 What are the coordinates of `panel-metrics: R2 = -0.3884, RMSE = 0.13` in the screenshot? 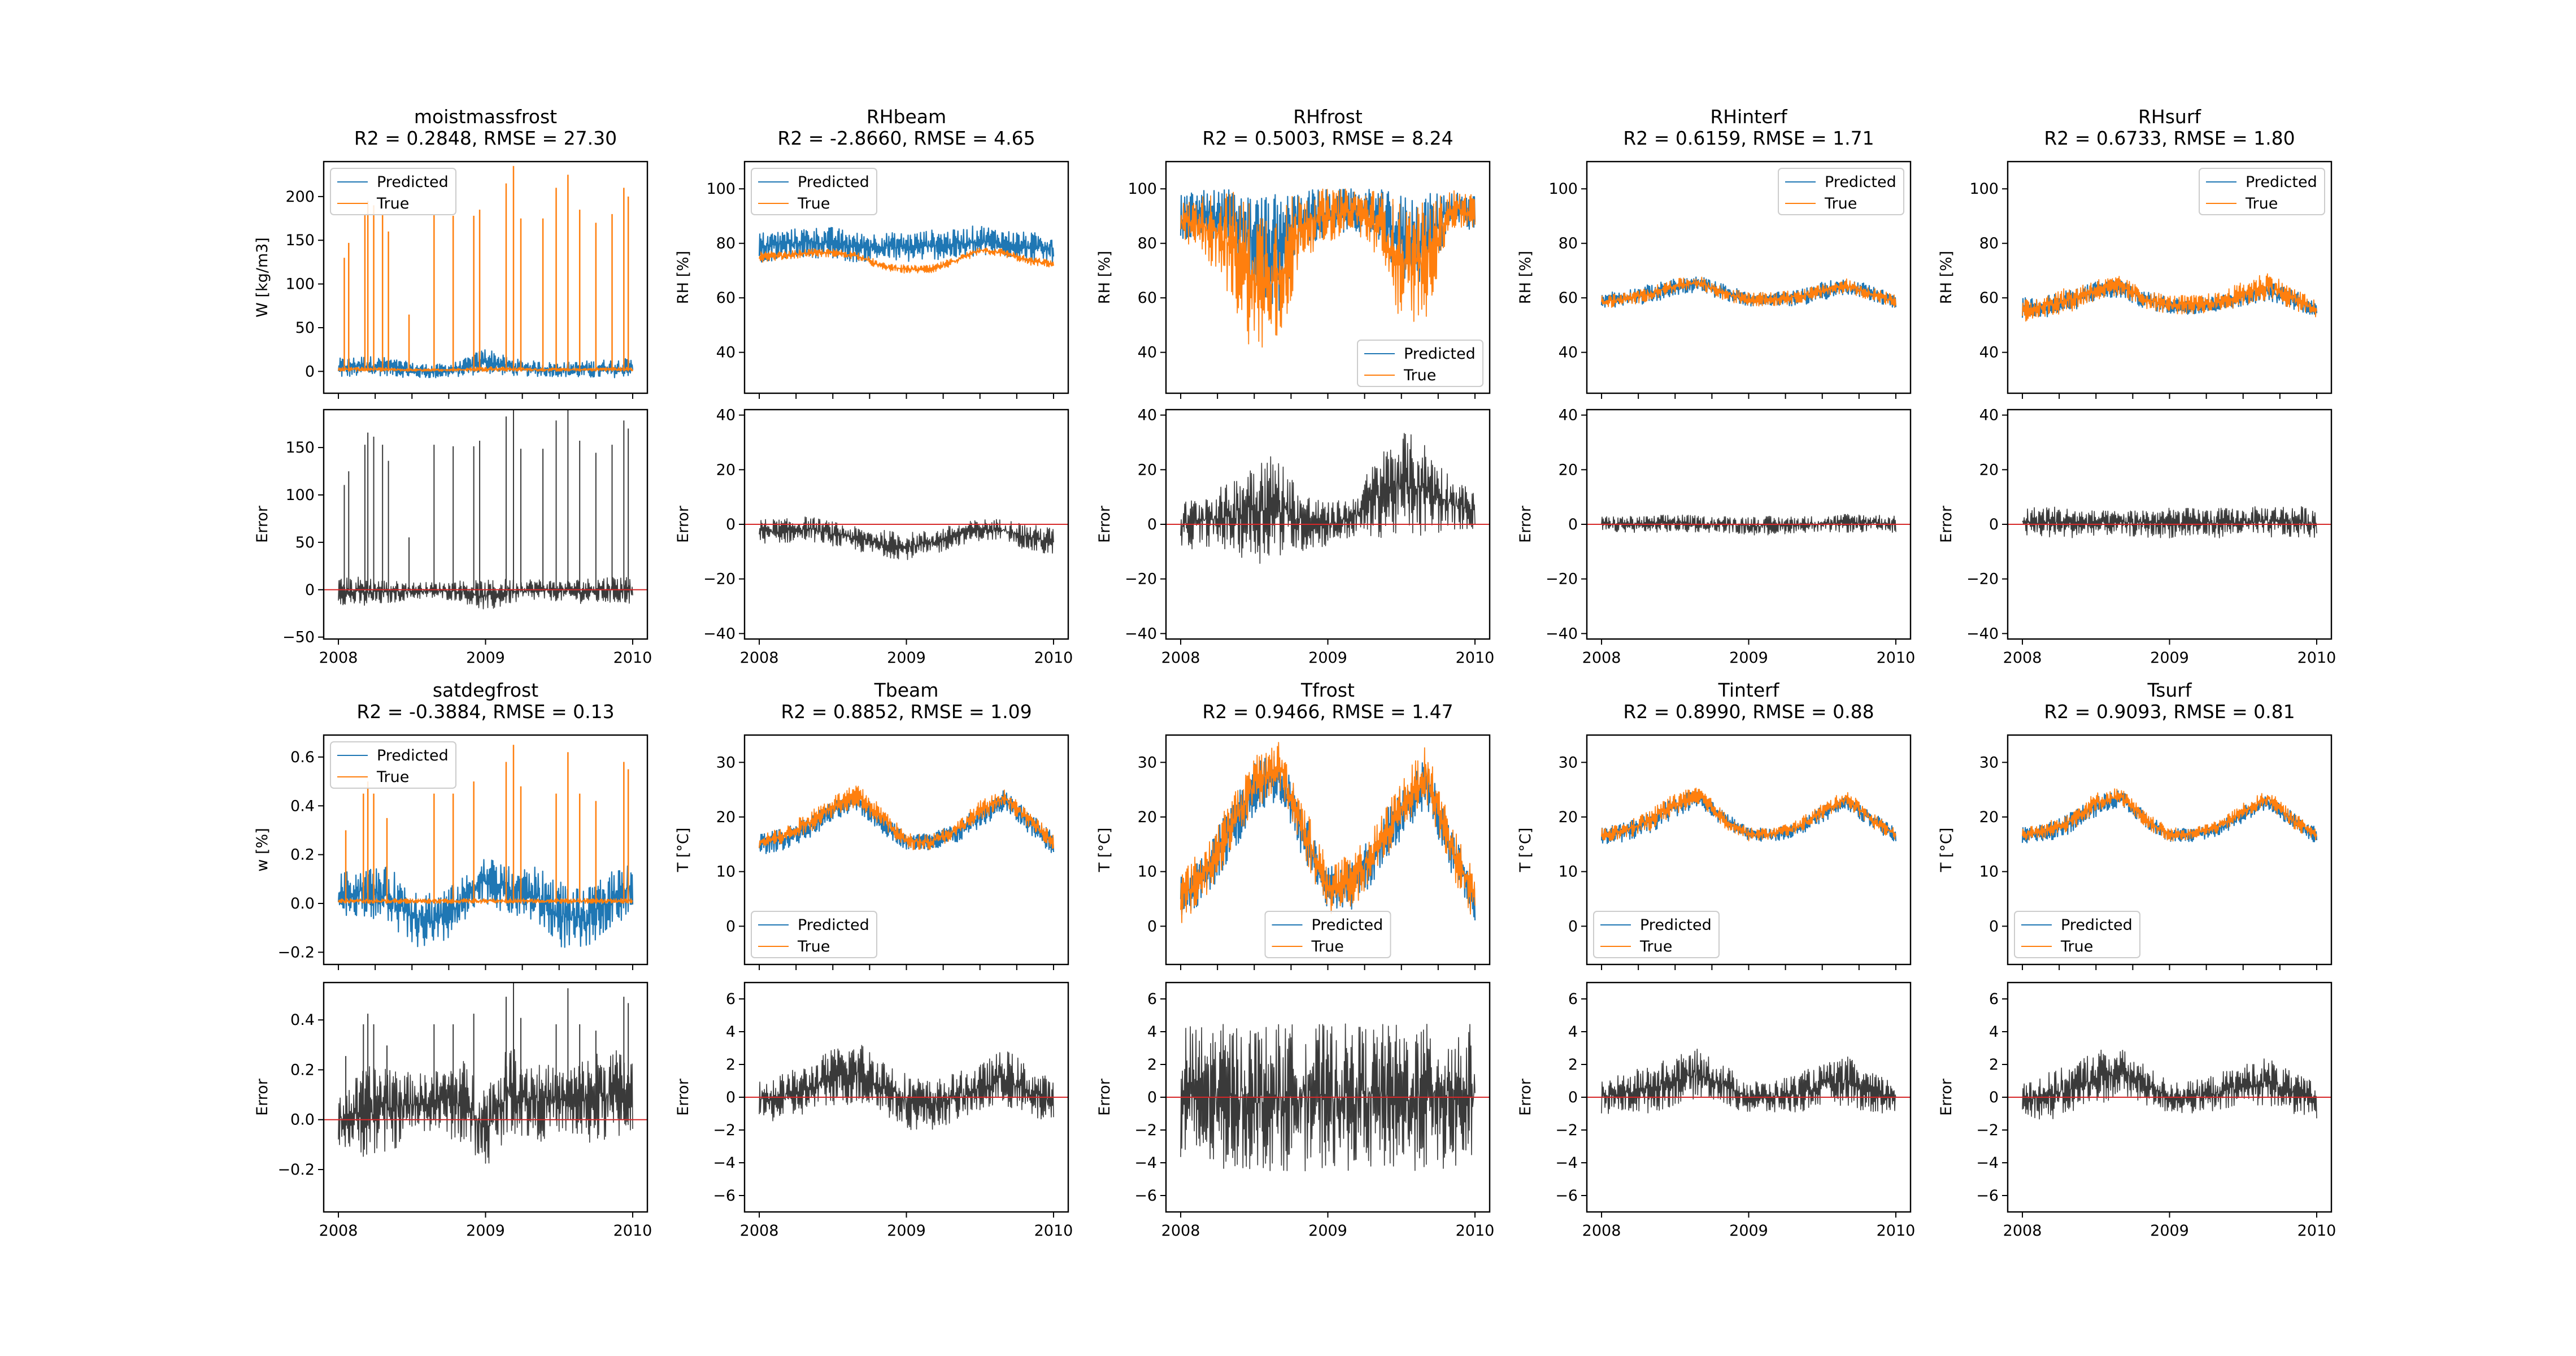 It's located at (485, 712).